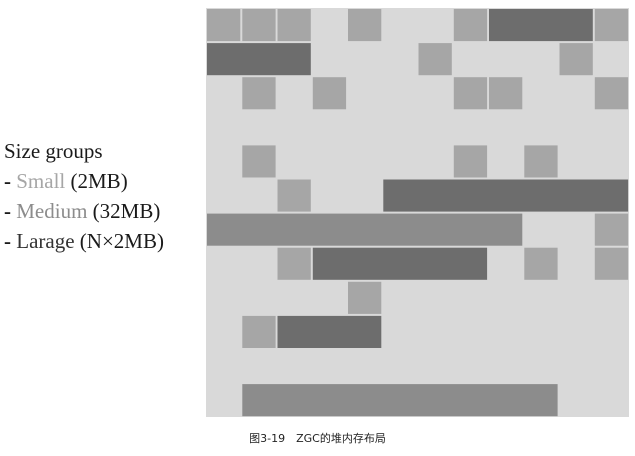 The width and height of the screenshot is (635, 456). I want to click on figure-caption: 图3-19 ZGC的堆内存布局, so click(317, 438).